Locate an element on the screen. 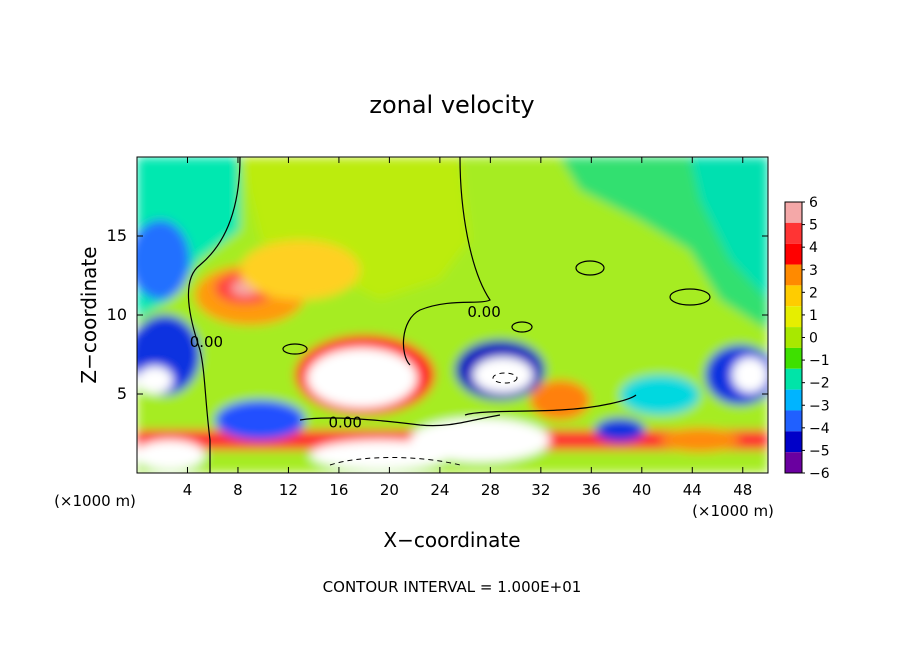 The image size is (904, 654). x-unit-left: (×1000 m) is located at coordinates (95, 501).